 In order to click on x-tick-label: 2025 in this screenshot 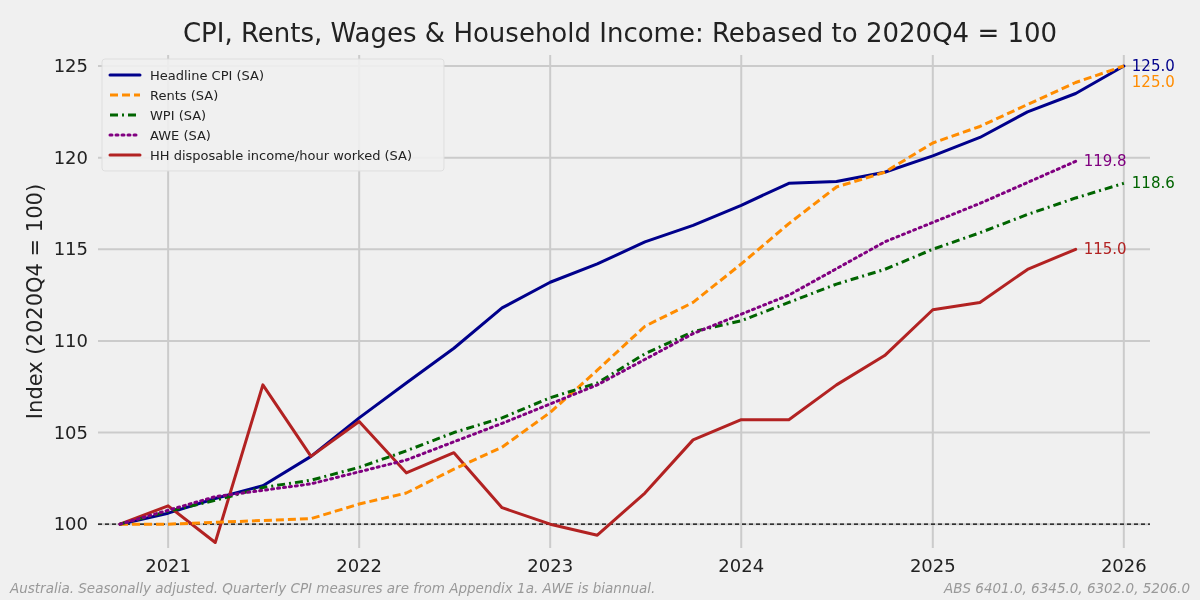, I will do `click(932, 565)`.